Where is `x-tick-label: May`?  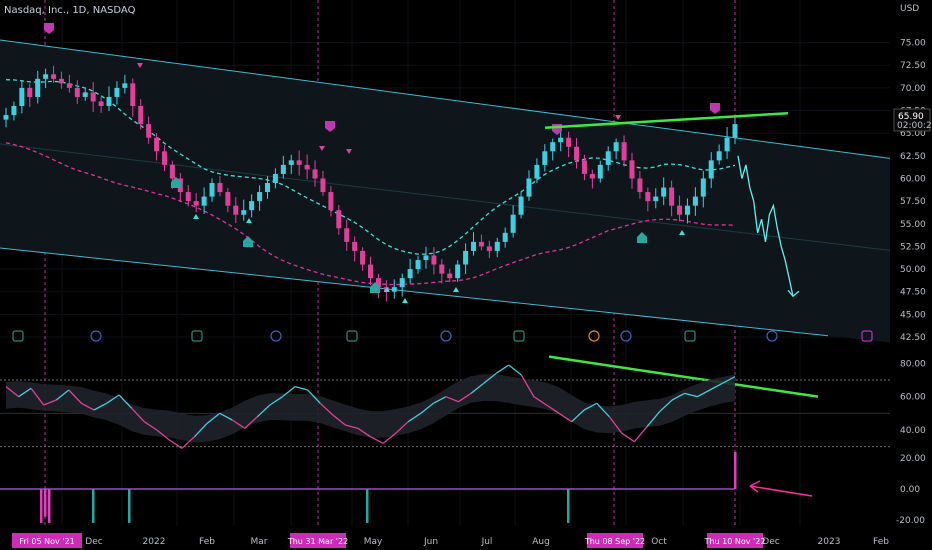 x-tick-label: May is located at coordinates (373, 542).